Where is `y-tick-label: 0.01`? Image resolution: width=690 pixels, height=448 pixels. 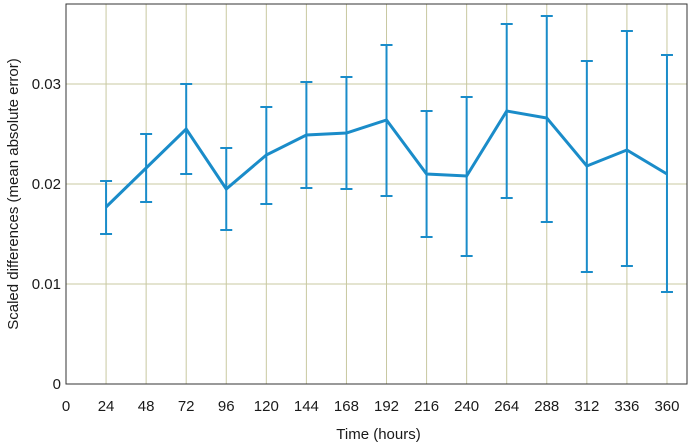 y-tick-label: 0.01 is located at coordinates (46, 284).